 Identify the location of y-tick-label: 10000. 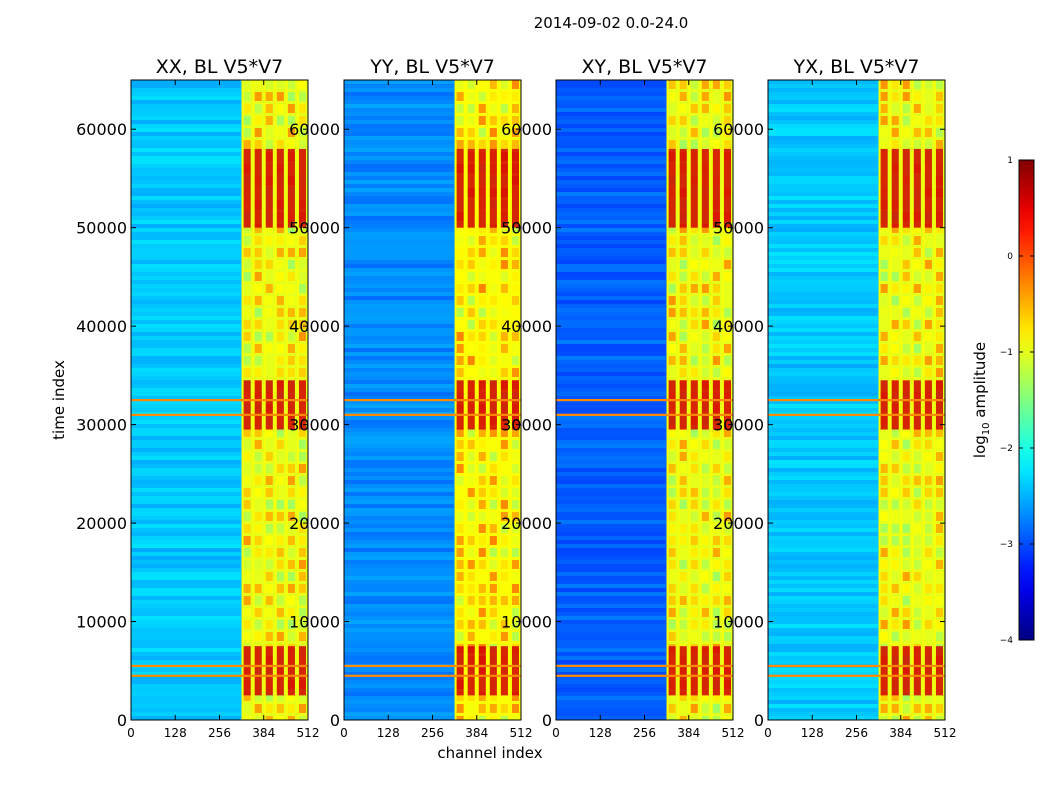
(738, 622).